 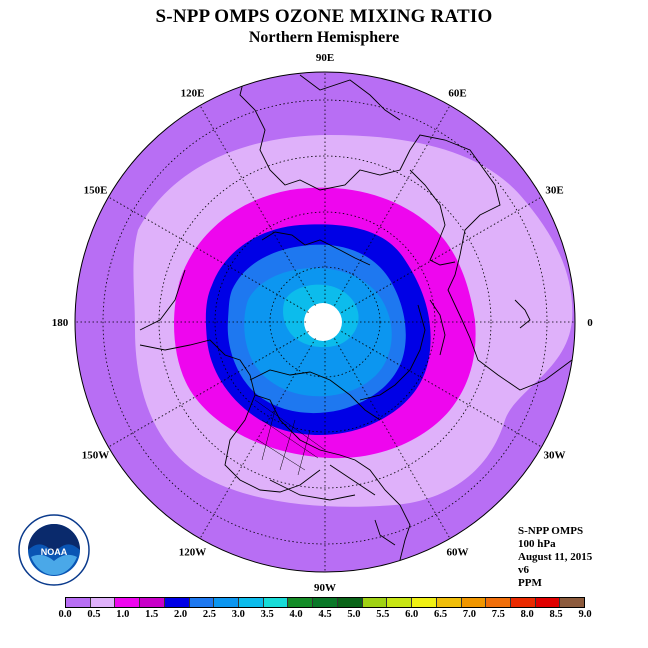 I want to click on longitude-label: 60E, so click(x=457, y=94).